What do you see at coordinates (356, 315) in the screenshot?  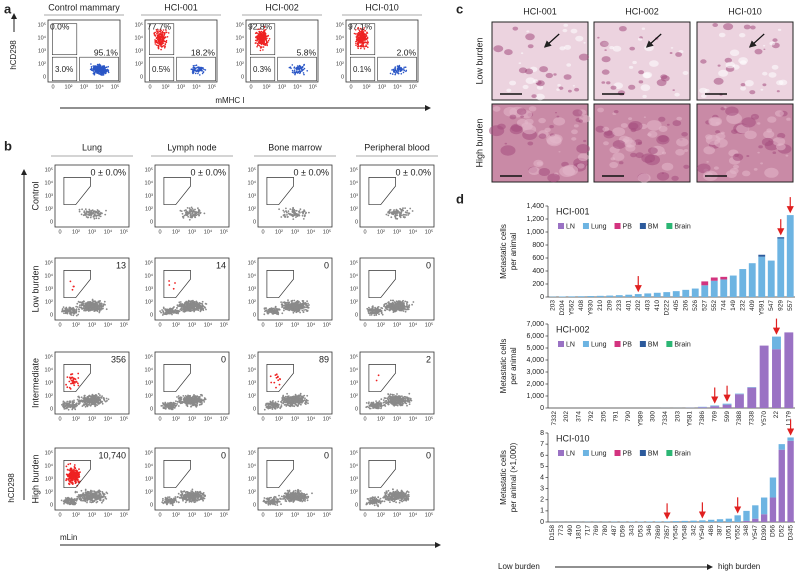 I see `y-tick-label: 0` at bounding box center [356, 315].